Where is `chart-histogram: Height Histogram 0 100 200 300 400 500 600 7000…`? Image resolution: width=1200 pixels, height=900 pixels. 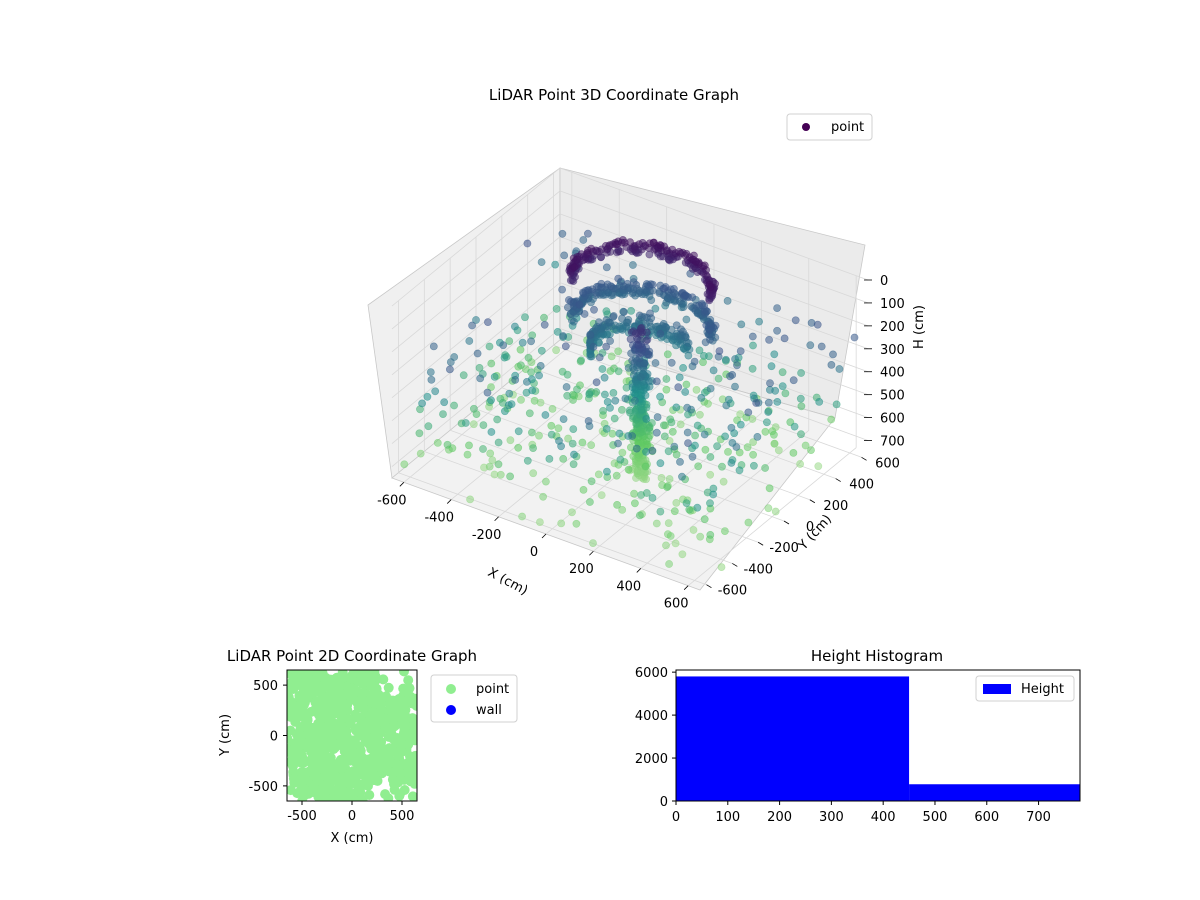 chart-histogram: Height Histogram 0 100 200 300 400 500 600 7000… is located at coordinates (858, 736).